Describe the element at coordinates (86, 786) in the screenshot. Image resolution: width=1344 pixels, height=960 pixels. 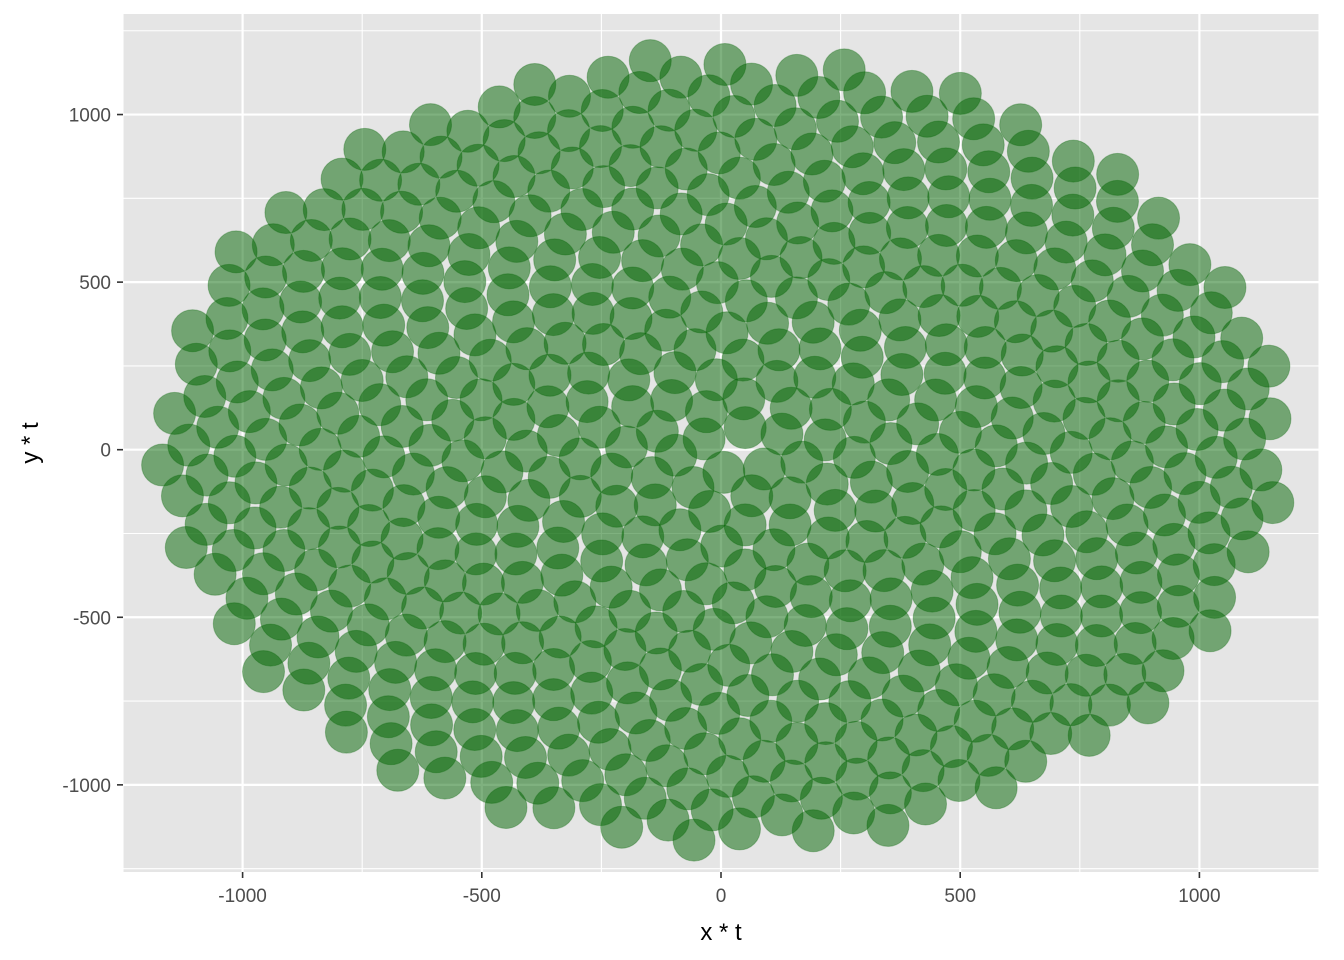
I see `y-tick-label: -1000` at that location.